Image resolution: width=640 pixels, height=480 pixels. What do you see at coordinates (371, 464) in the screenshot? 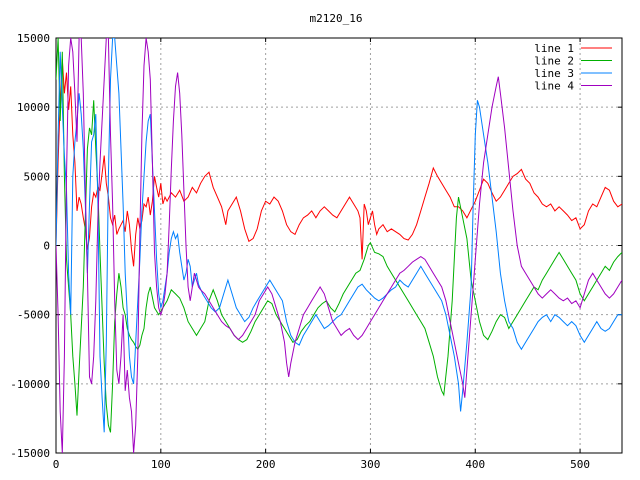
I see `x-tick-label: 300` at bounding box center [371, 464].